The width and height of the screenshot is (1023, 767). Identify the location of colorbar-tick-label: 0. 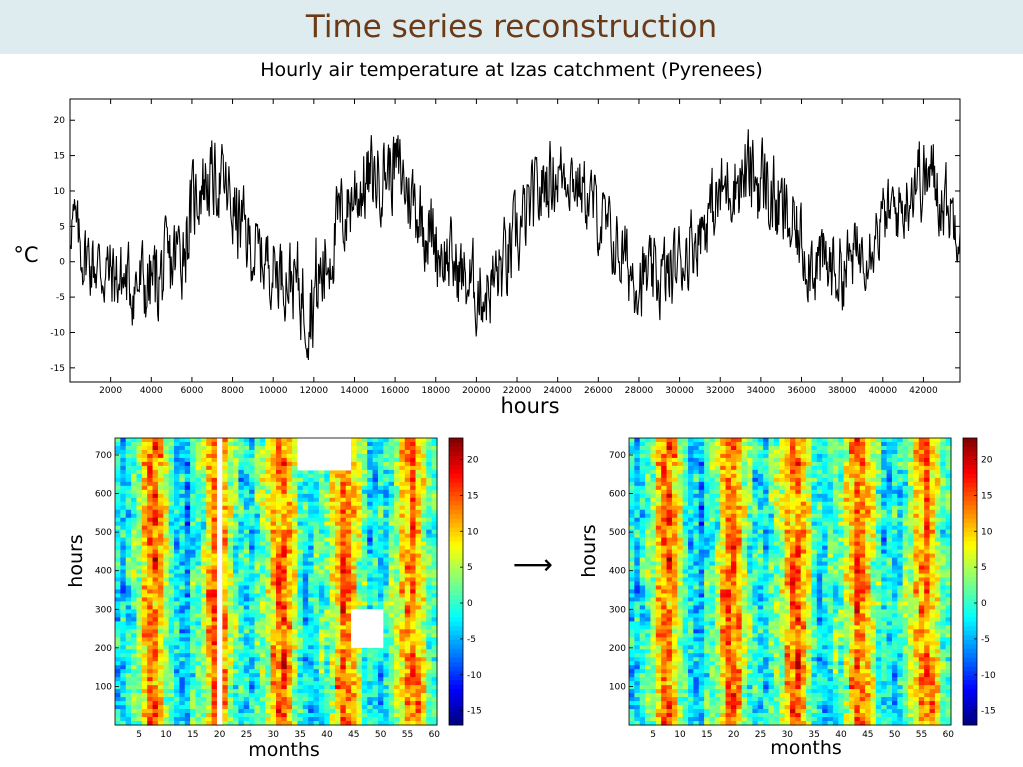
(470, 604).